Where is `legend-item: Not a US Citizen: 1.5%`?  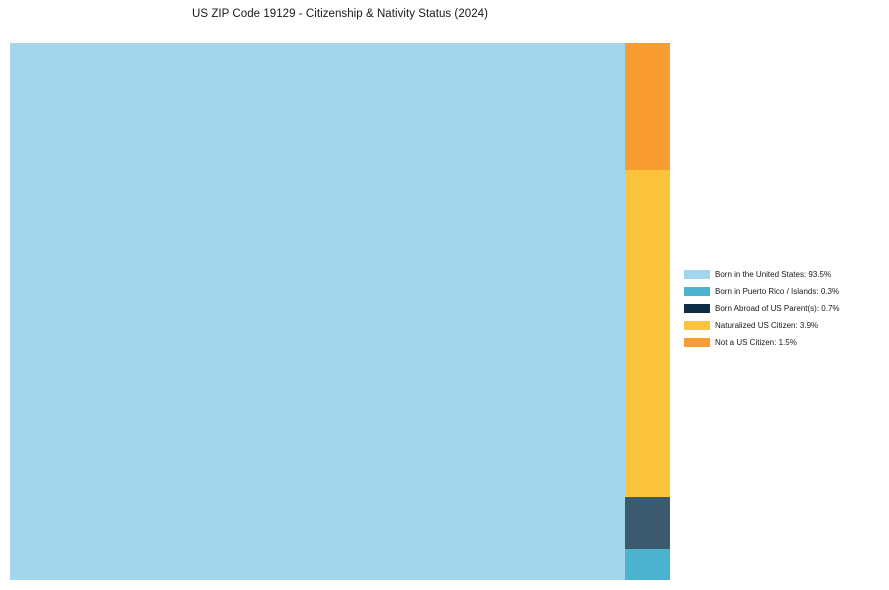 legend-item: Not a US Citizen: 1.5% is located at coordinates (784, 342).